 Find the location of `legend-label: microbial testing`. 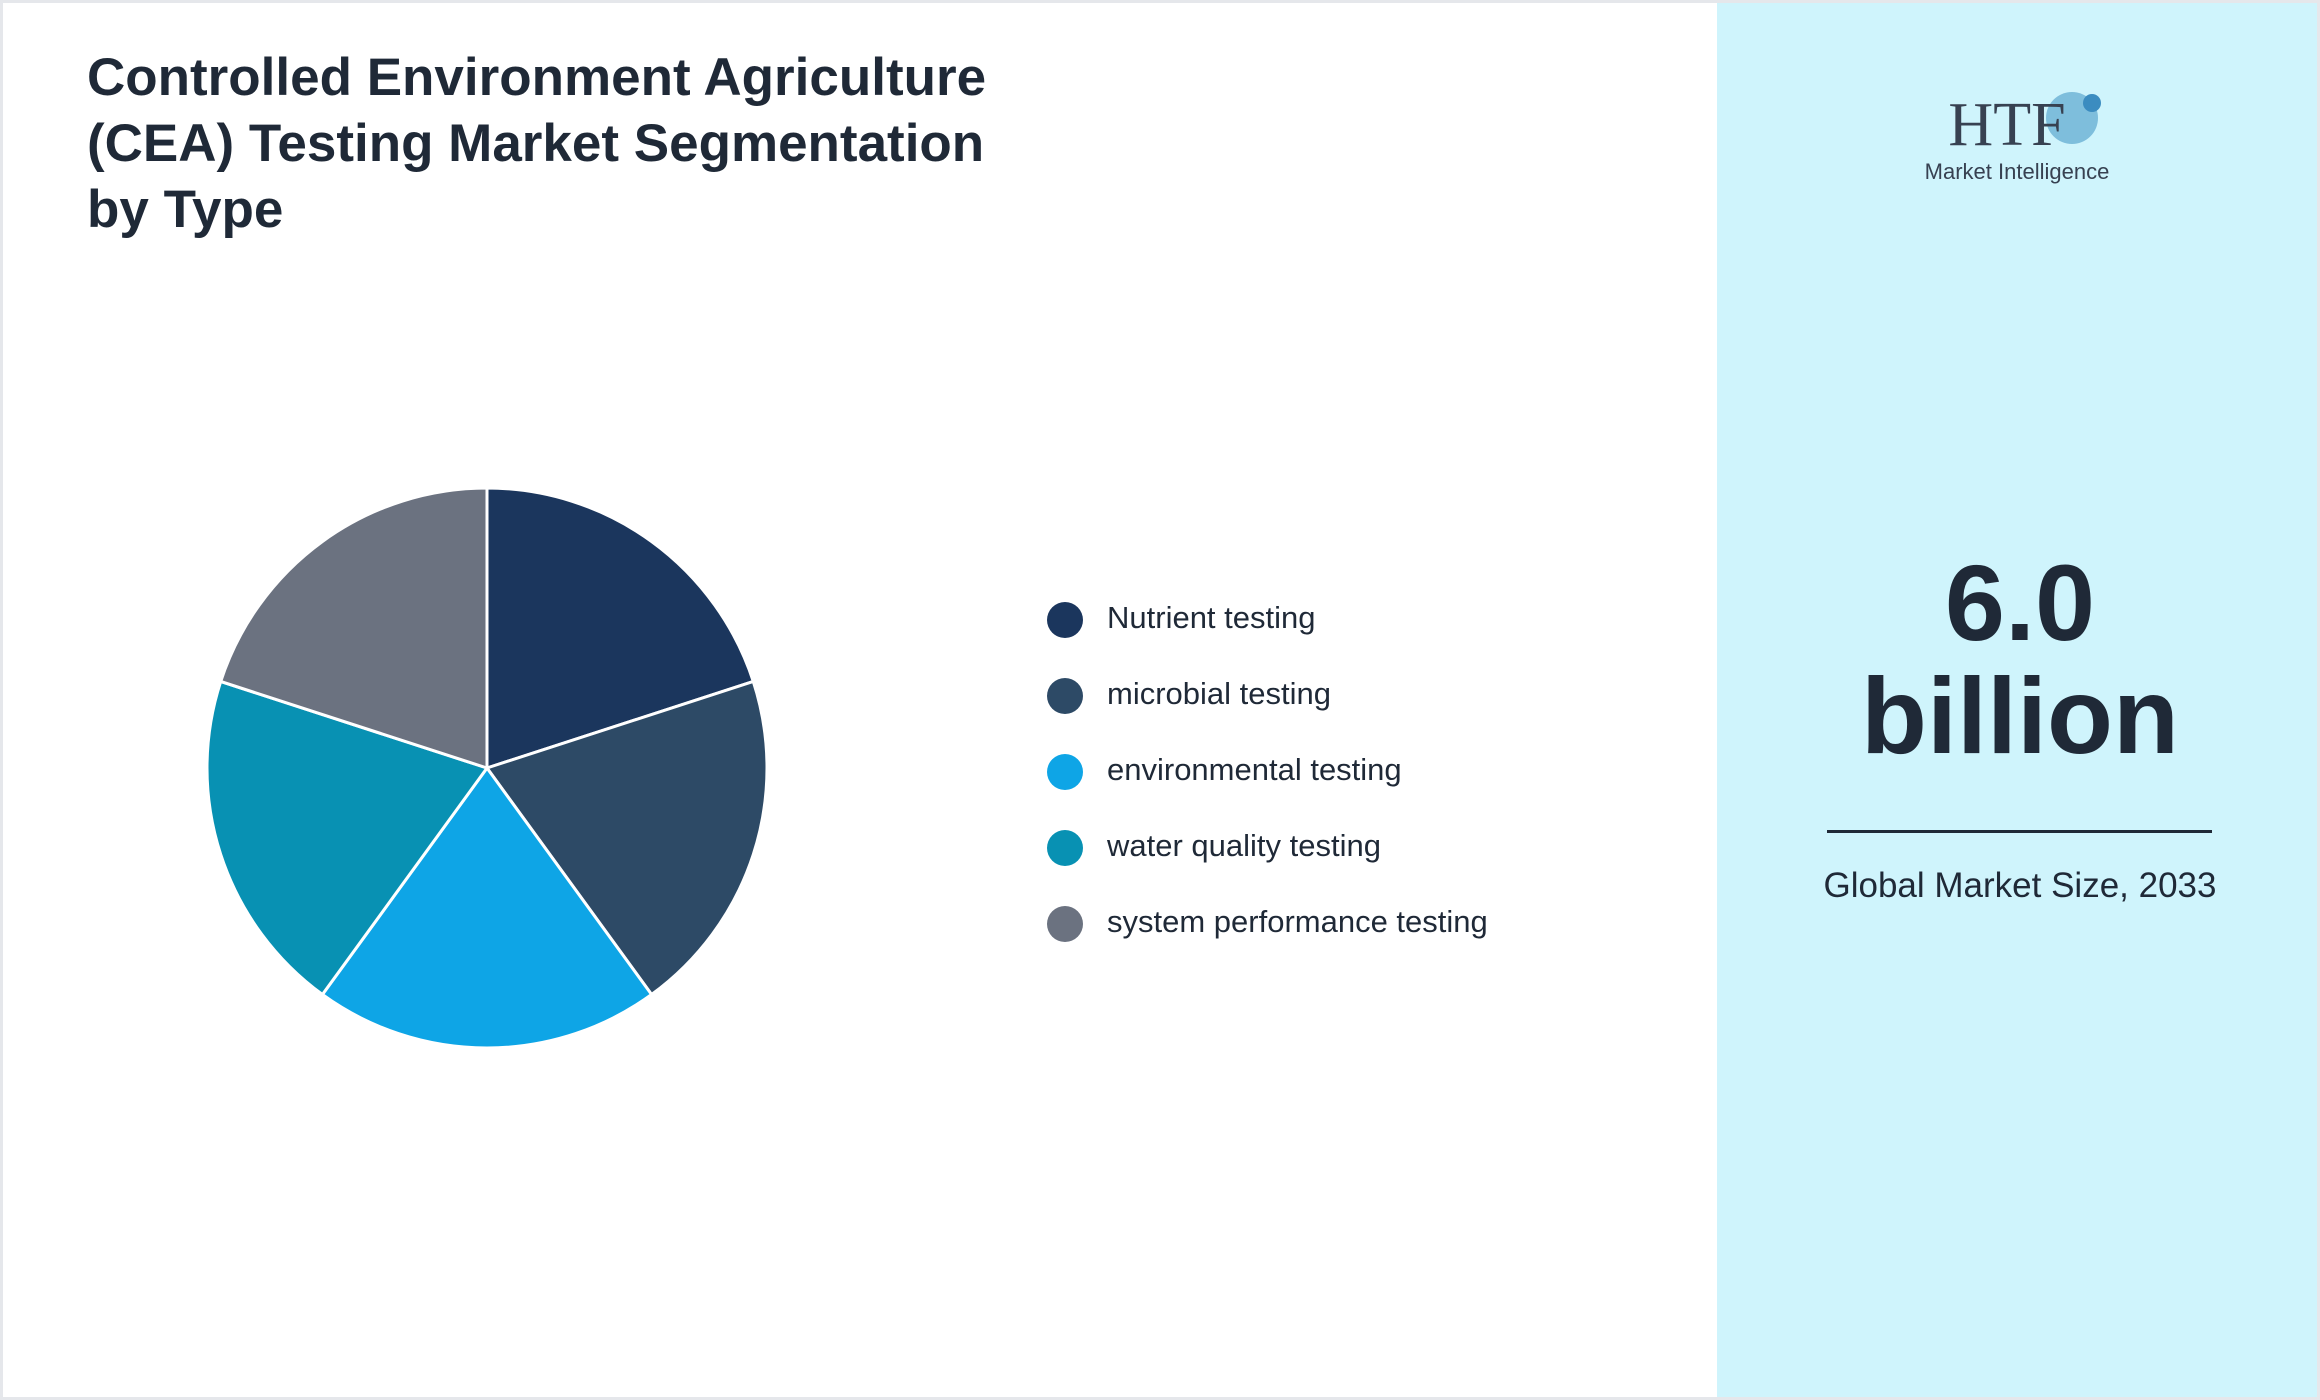

legend-label: microbial testing is located at coordinates (1219, 693).